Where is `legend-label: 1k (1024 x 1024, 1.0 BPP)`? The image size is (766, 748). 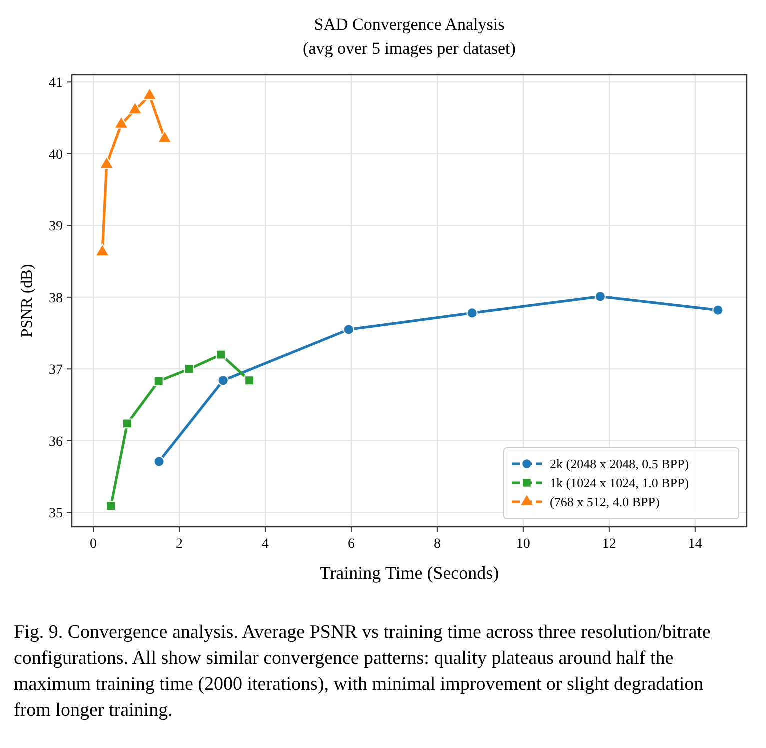
legend-label: 1k (1024 x 1024, 1.0 BPP) is located at coordinates (620, 483).